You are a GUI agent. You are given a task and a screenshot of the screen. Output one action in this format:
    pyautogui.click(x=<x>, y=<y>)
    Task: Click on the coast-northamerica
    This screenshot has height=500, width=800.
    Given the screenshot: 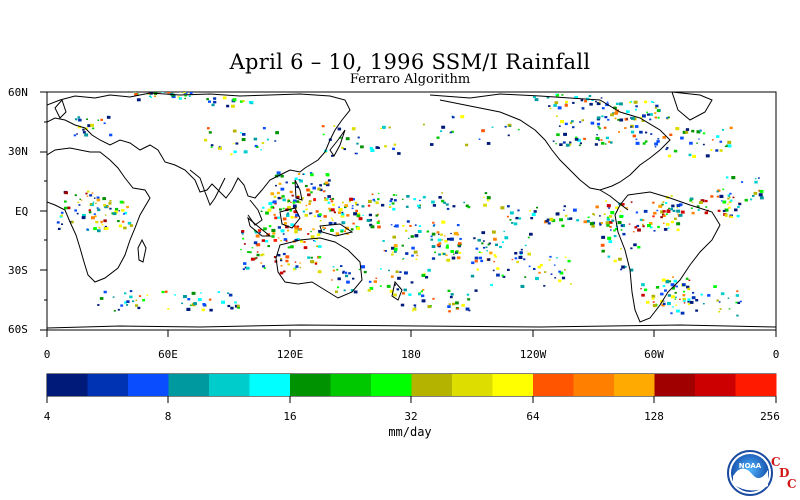 What is the action you would take?
    pyautogui.click(x=550, y=142)
    